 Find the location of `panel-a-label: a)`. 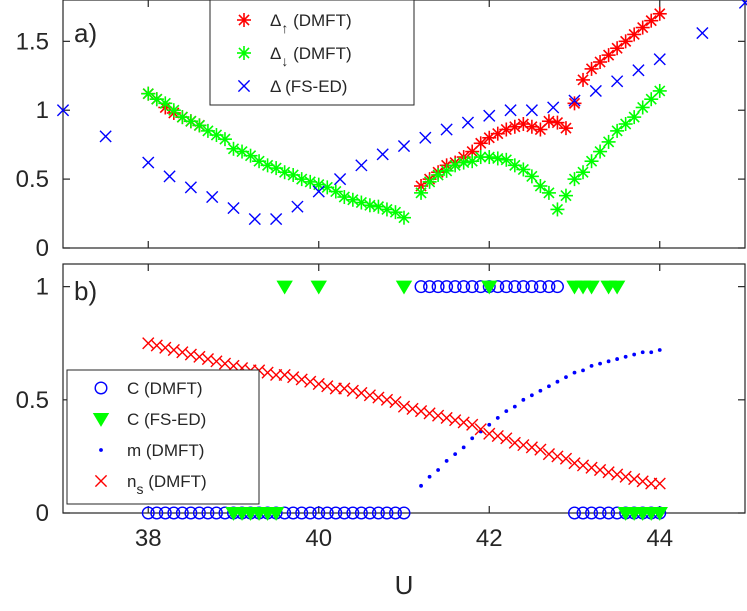

panel-a-label: a) is located at coordinates (85, 33).